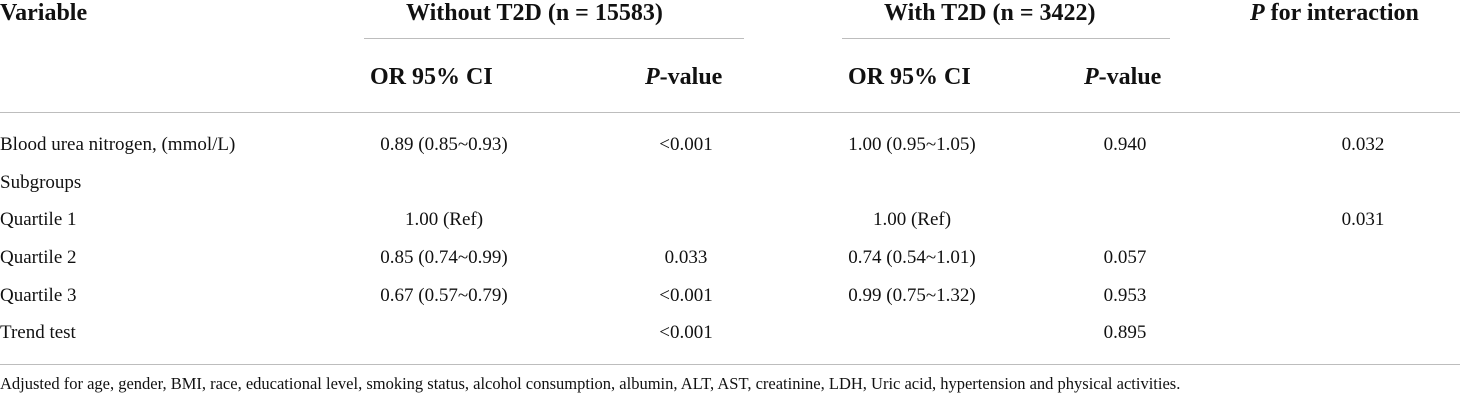 The width and height of the screenshot is (1460, 400). Describe the element at coordinates (431, 77) in the screenshot. I see `header-or-ci-1: OR 95% CI` at that location.